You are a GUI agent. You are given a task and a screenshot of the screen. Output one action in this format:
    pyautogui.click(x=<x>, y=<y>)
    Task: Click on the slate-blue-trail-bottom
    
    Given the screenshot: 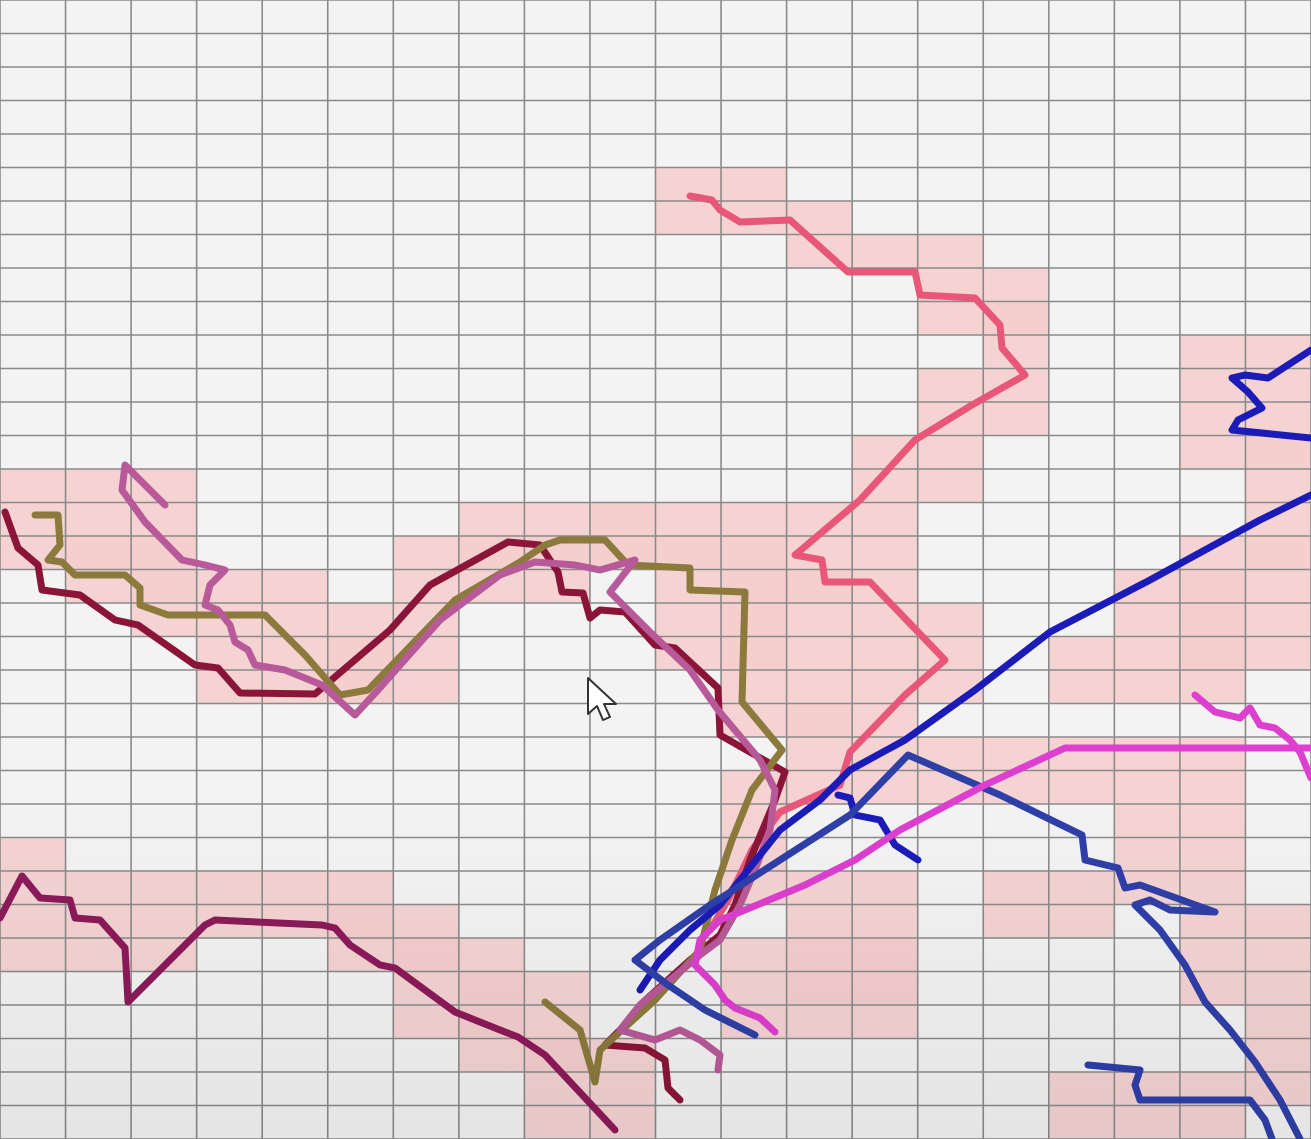 What is the action you would take?
    pyautogui.click(x=1180, y=1100)
    